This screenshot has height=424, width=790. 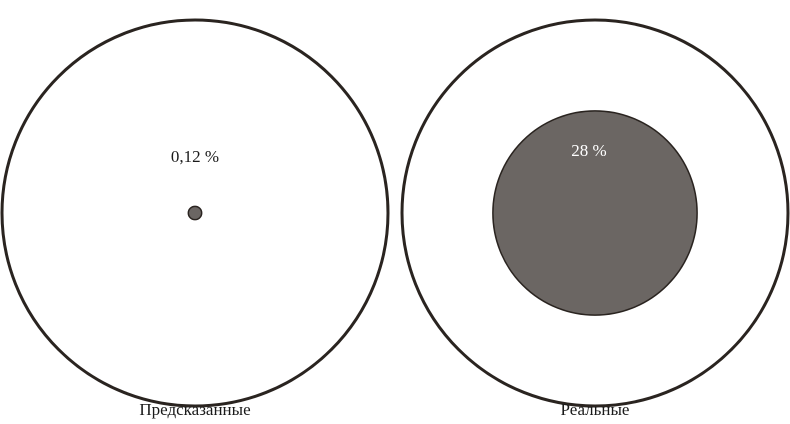 What do you see at coordinates (595, 409) in the screenshot?
I see `category-label: Реальные` at bounding box center [595, 409].